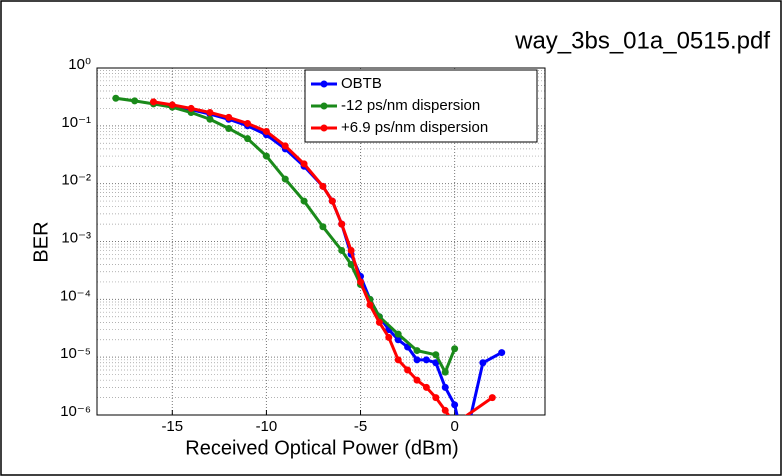 Image resolution: width=782 pixels, height=476 pixels. Describe the element at coordinates (172, 426) in the screenshot. I see `x-tick-label: -15` at that location.